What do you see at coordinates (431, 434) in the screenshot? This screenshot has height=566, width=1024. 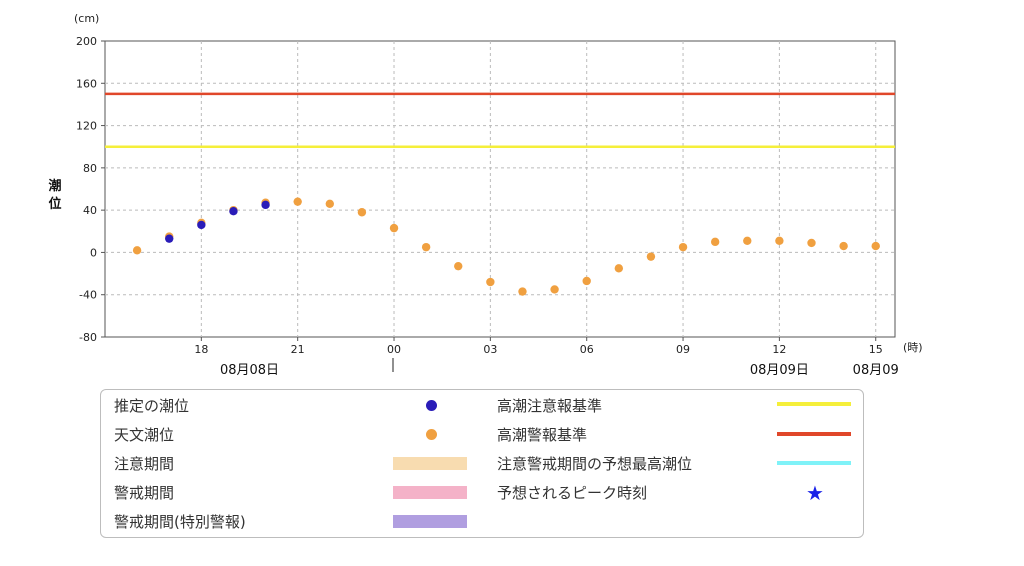 I see `legend-marker-astronomical` at bounding box center [431, 434].